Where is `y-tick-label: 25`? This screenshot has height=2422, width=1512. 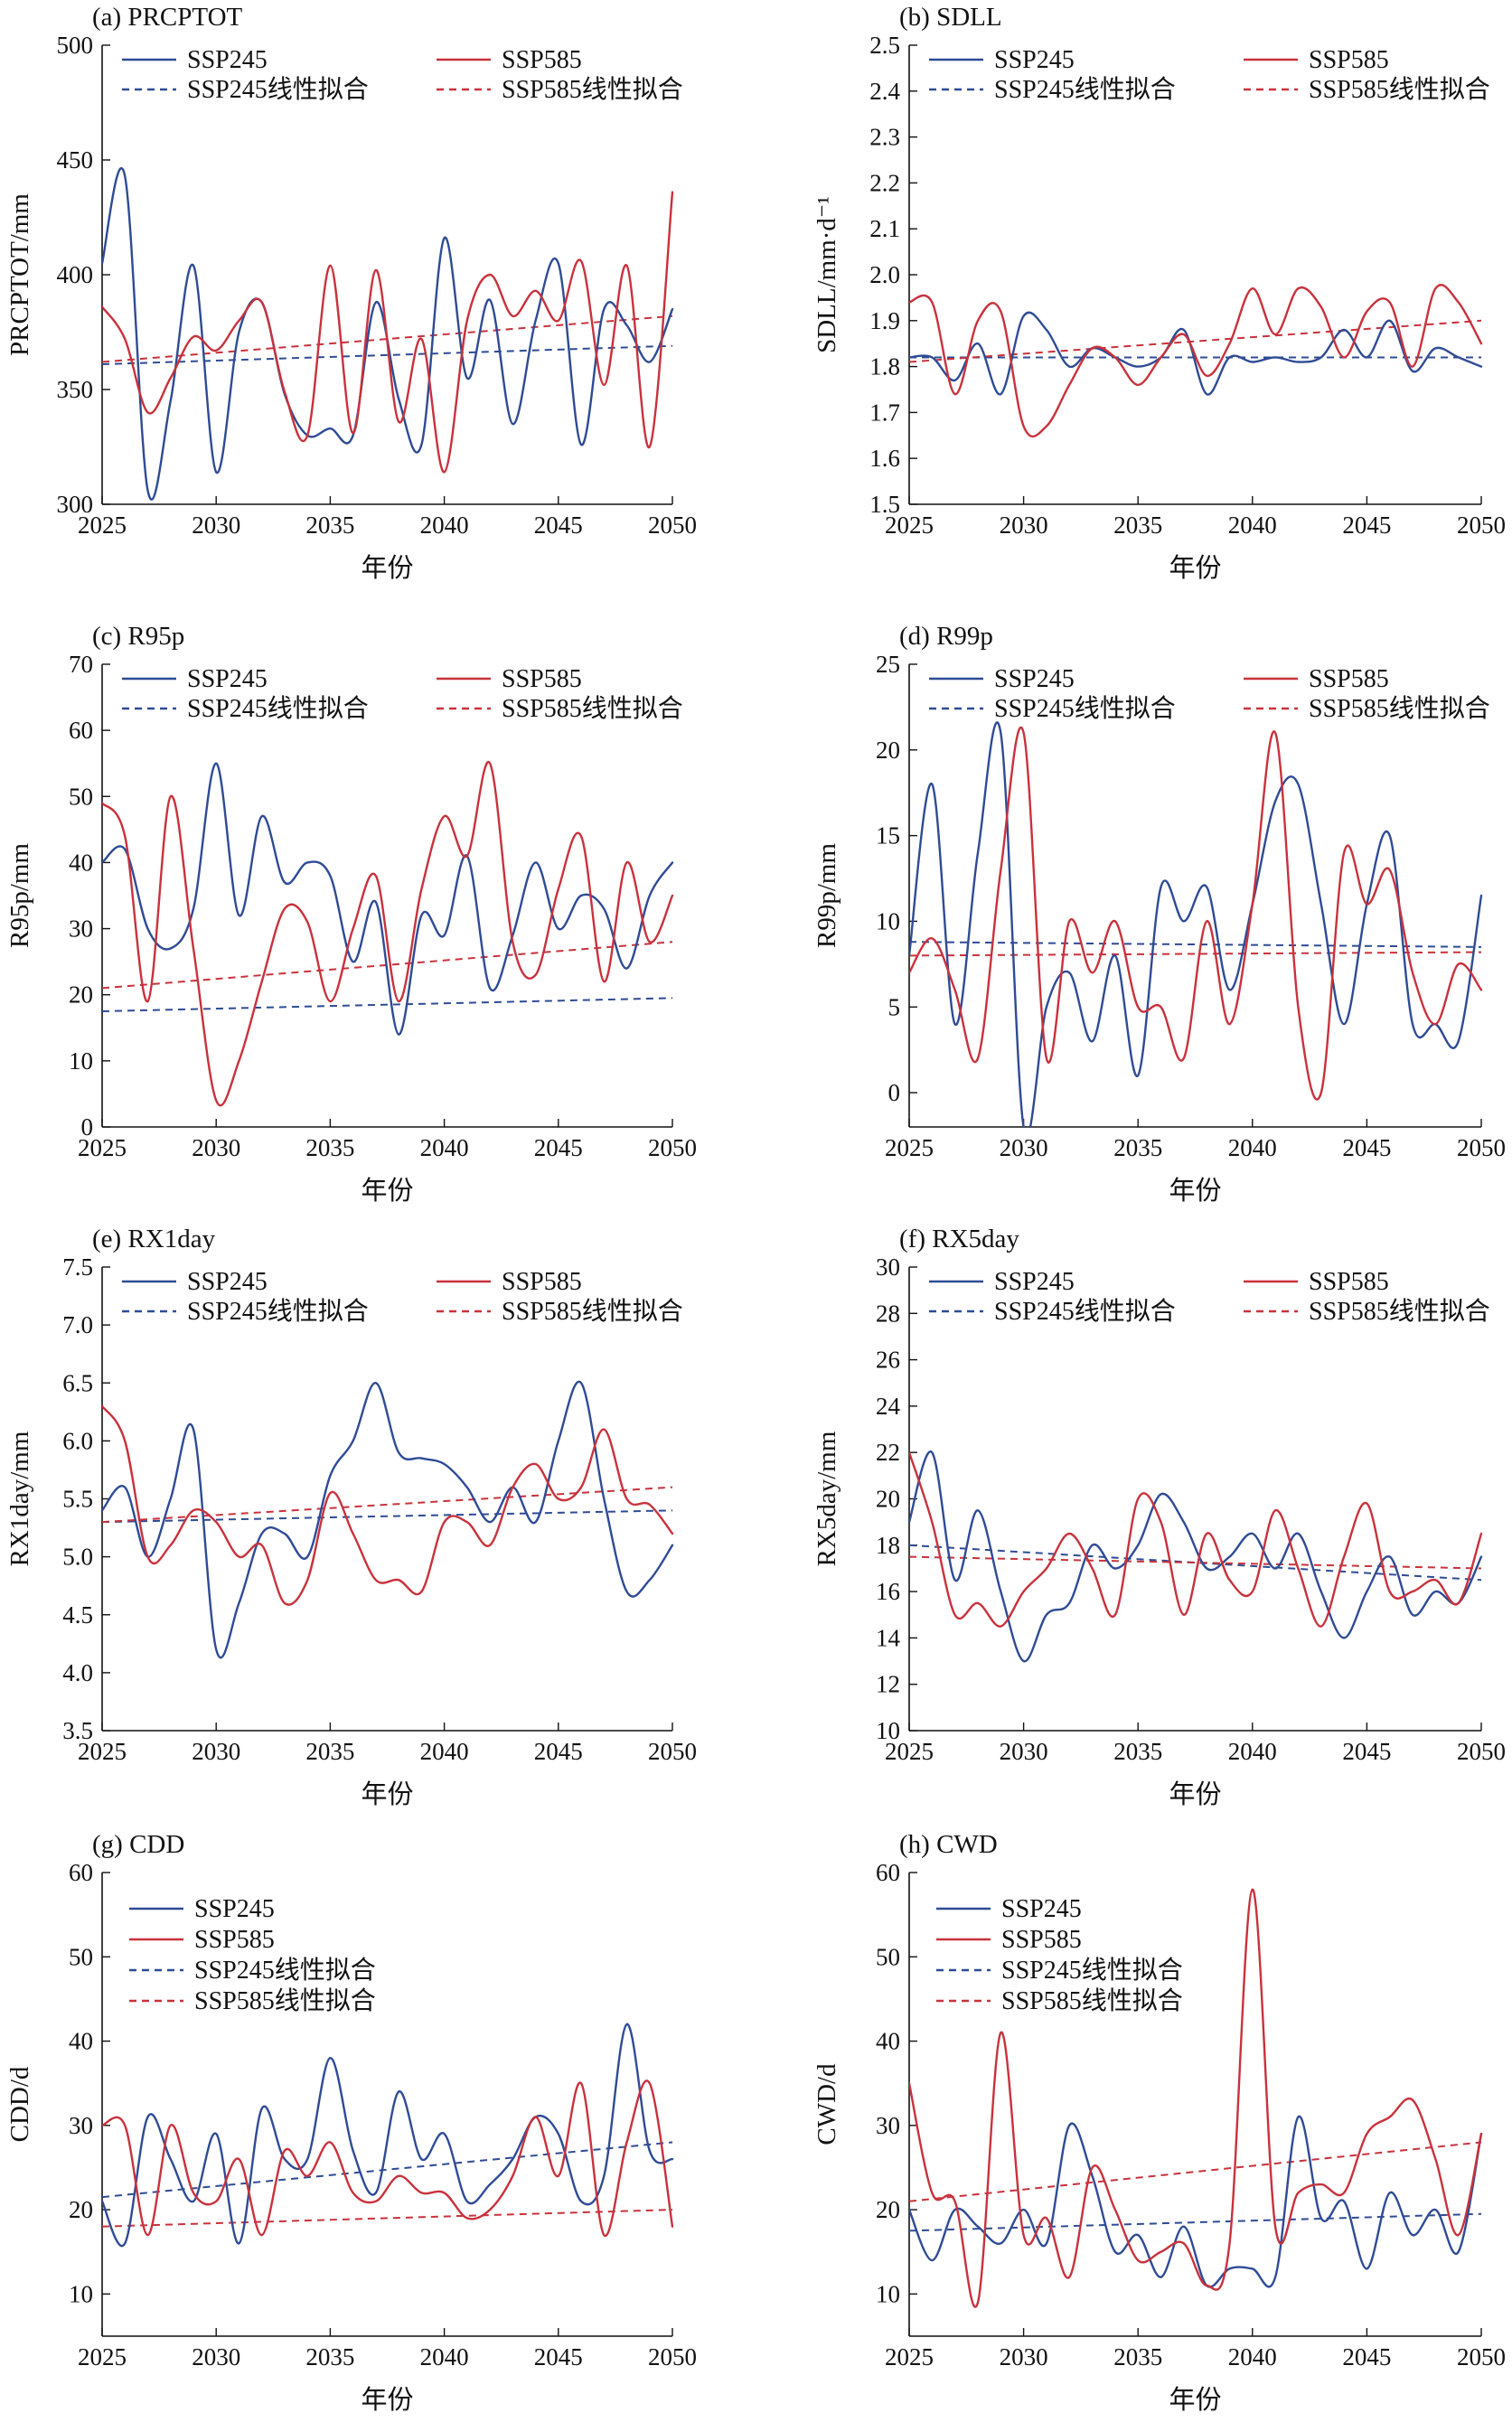
y-tick-label: 25 is located at coordinates (888, 664).